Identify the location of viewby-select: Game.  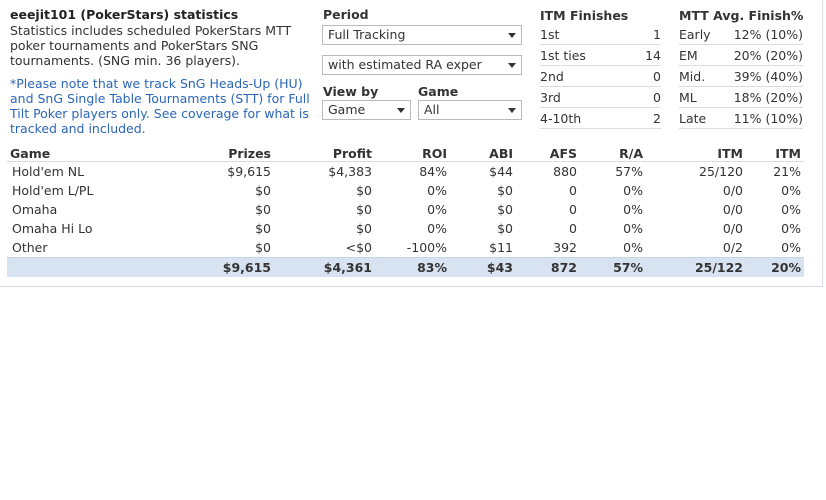
(366, 110).